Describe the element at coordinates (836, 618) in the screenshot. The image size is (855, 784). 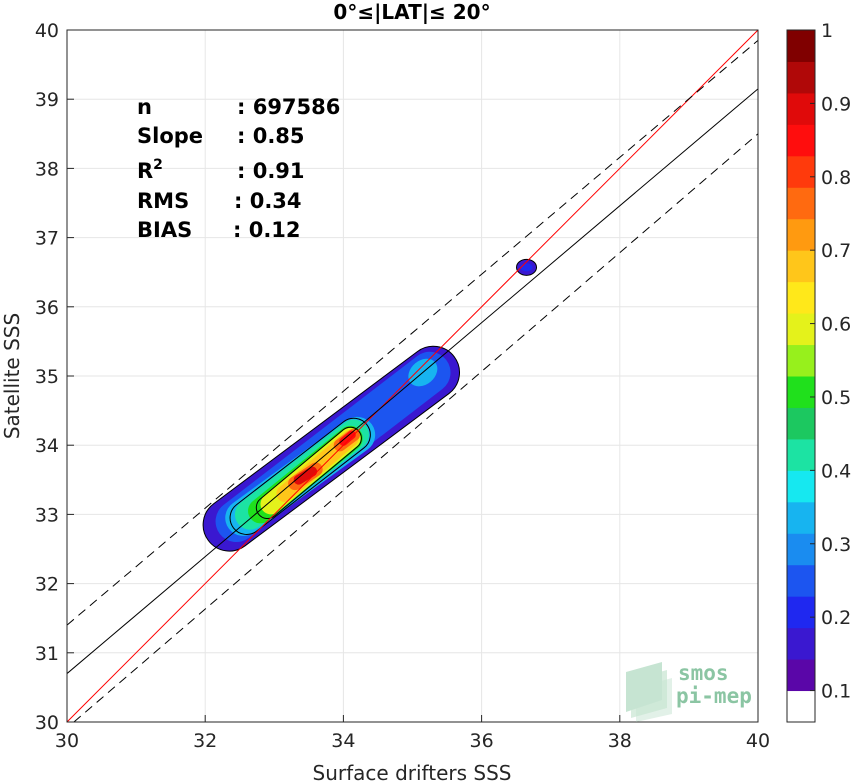
I see `colorbar-tick-label: 0.2` at that location.